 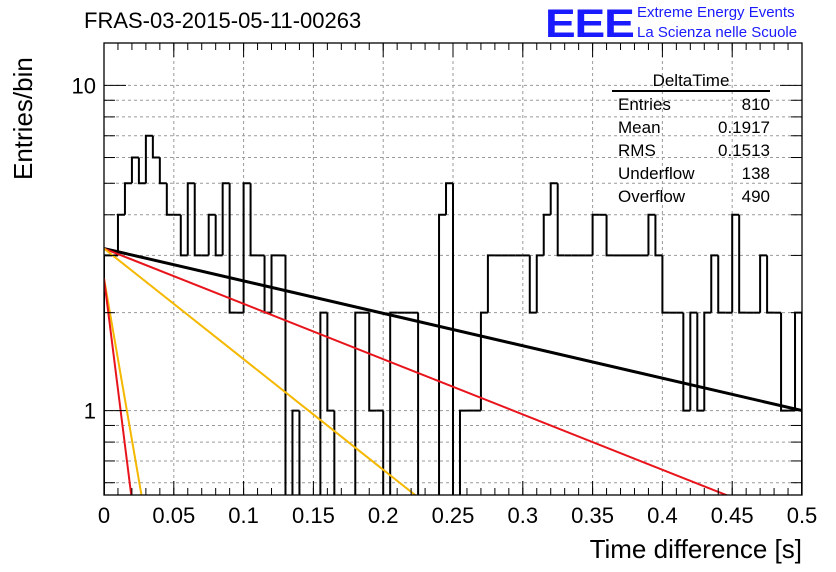 What do you see at coordinates (755, 196) in the screenshot?
I see `stats-value: 490` at bounding box center [755, 196].